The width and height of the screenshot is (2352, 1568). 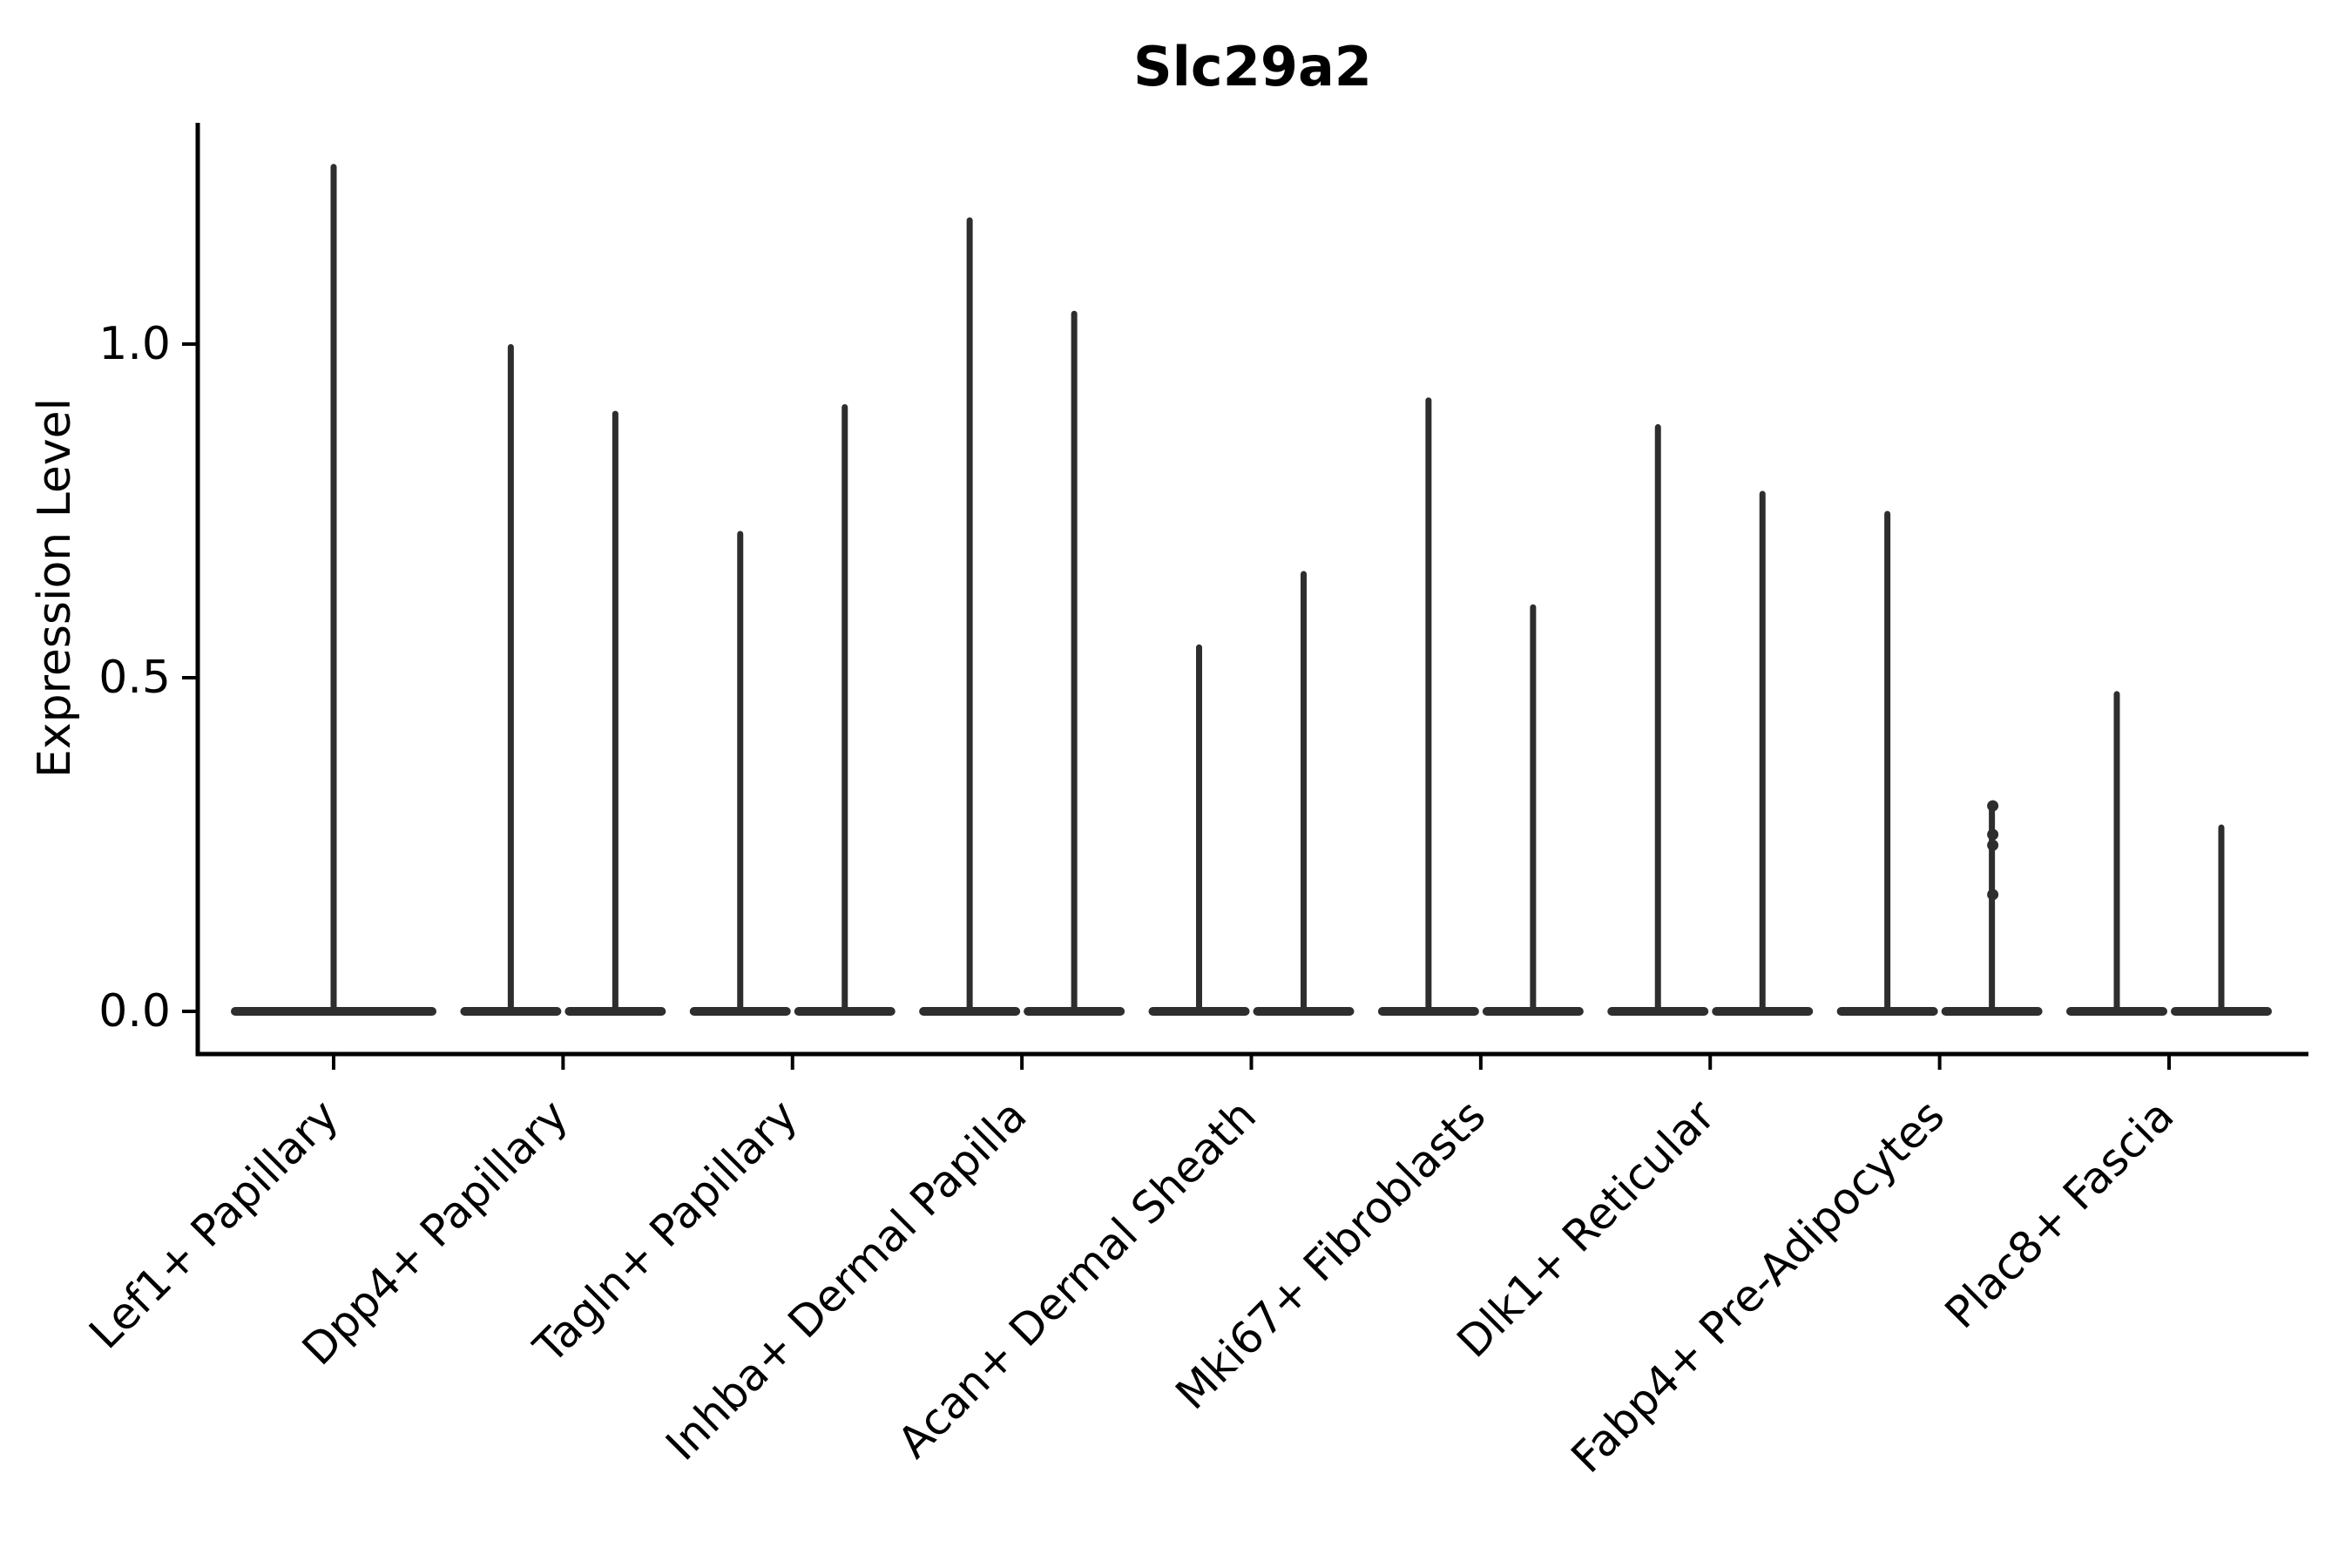 What do you see at coordinates (134, 678) in the screenshot?
I see `y-tick-label: 0.5` at bounding box center [134, 678].